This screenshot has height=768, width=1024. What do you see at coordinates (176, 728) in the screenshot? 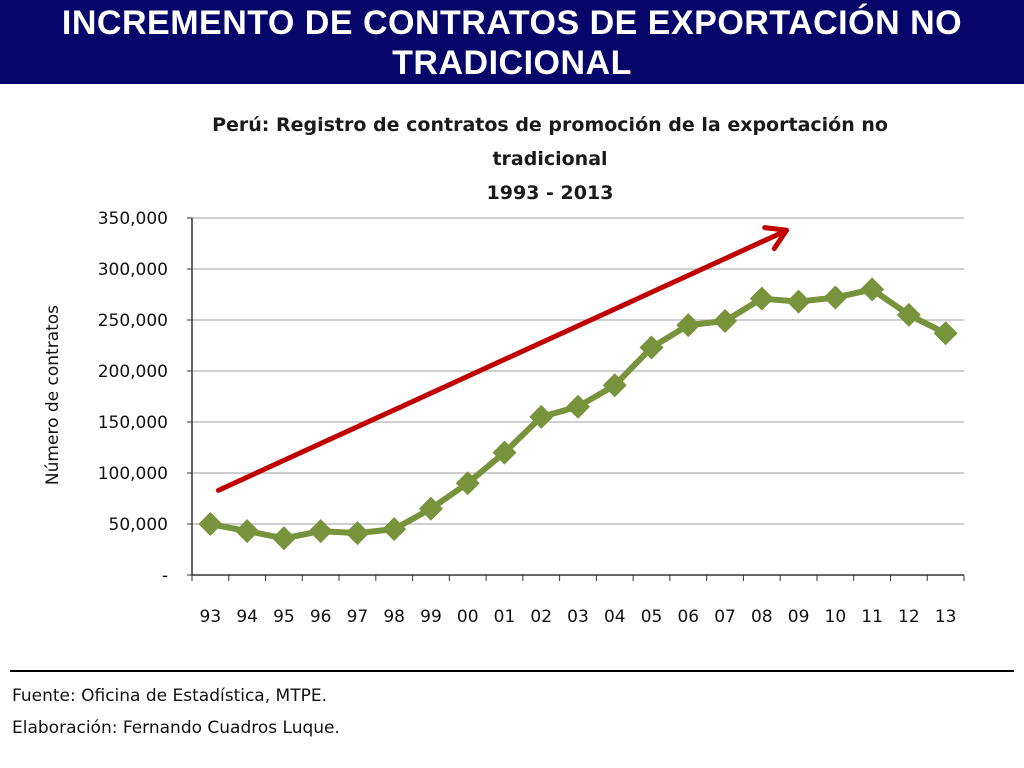
I see `author-note: Elaboración: Fernando Cuadros Luque.` at bounding box center [176, 728].